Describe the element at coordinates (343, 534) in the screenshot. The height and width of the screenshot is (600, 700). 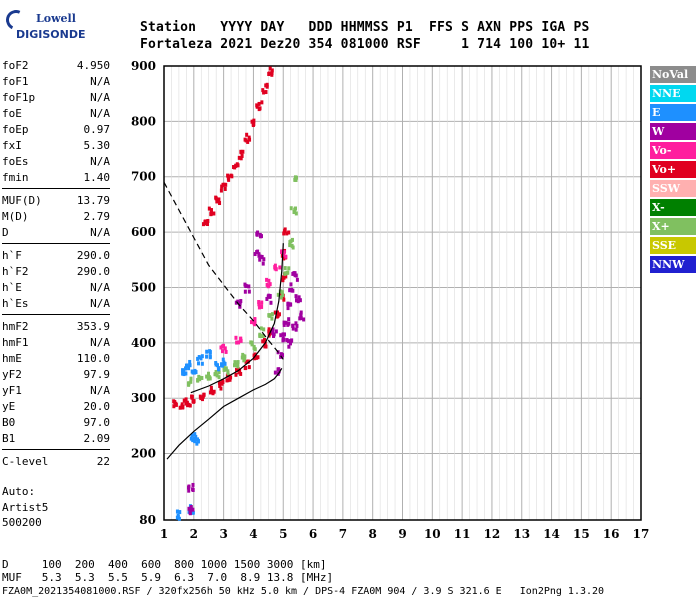
I see `x-tick-label: 7` at that location.